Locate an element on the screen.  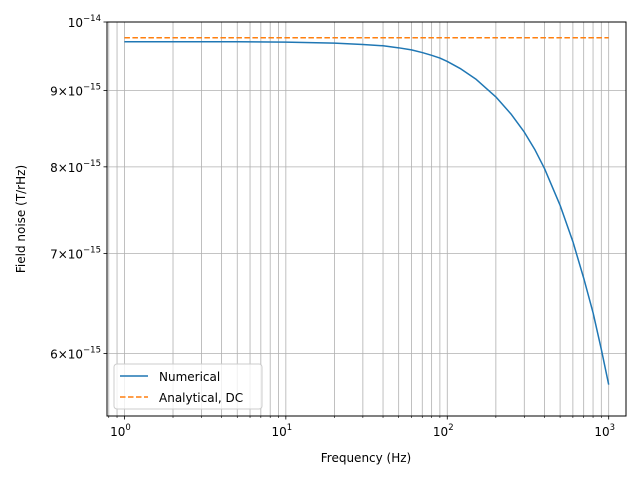
x-axis-label: Frequency (Hz) is located at coordinates (366, 458).